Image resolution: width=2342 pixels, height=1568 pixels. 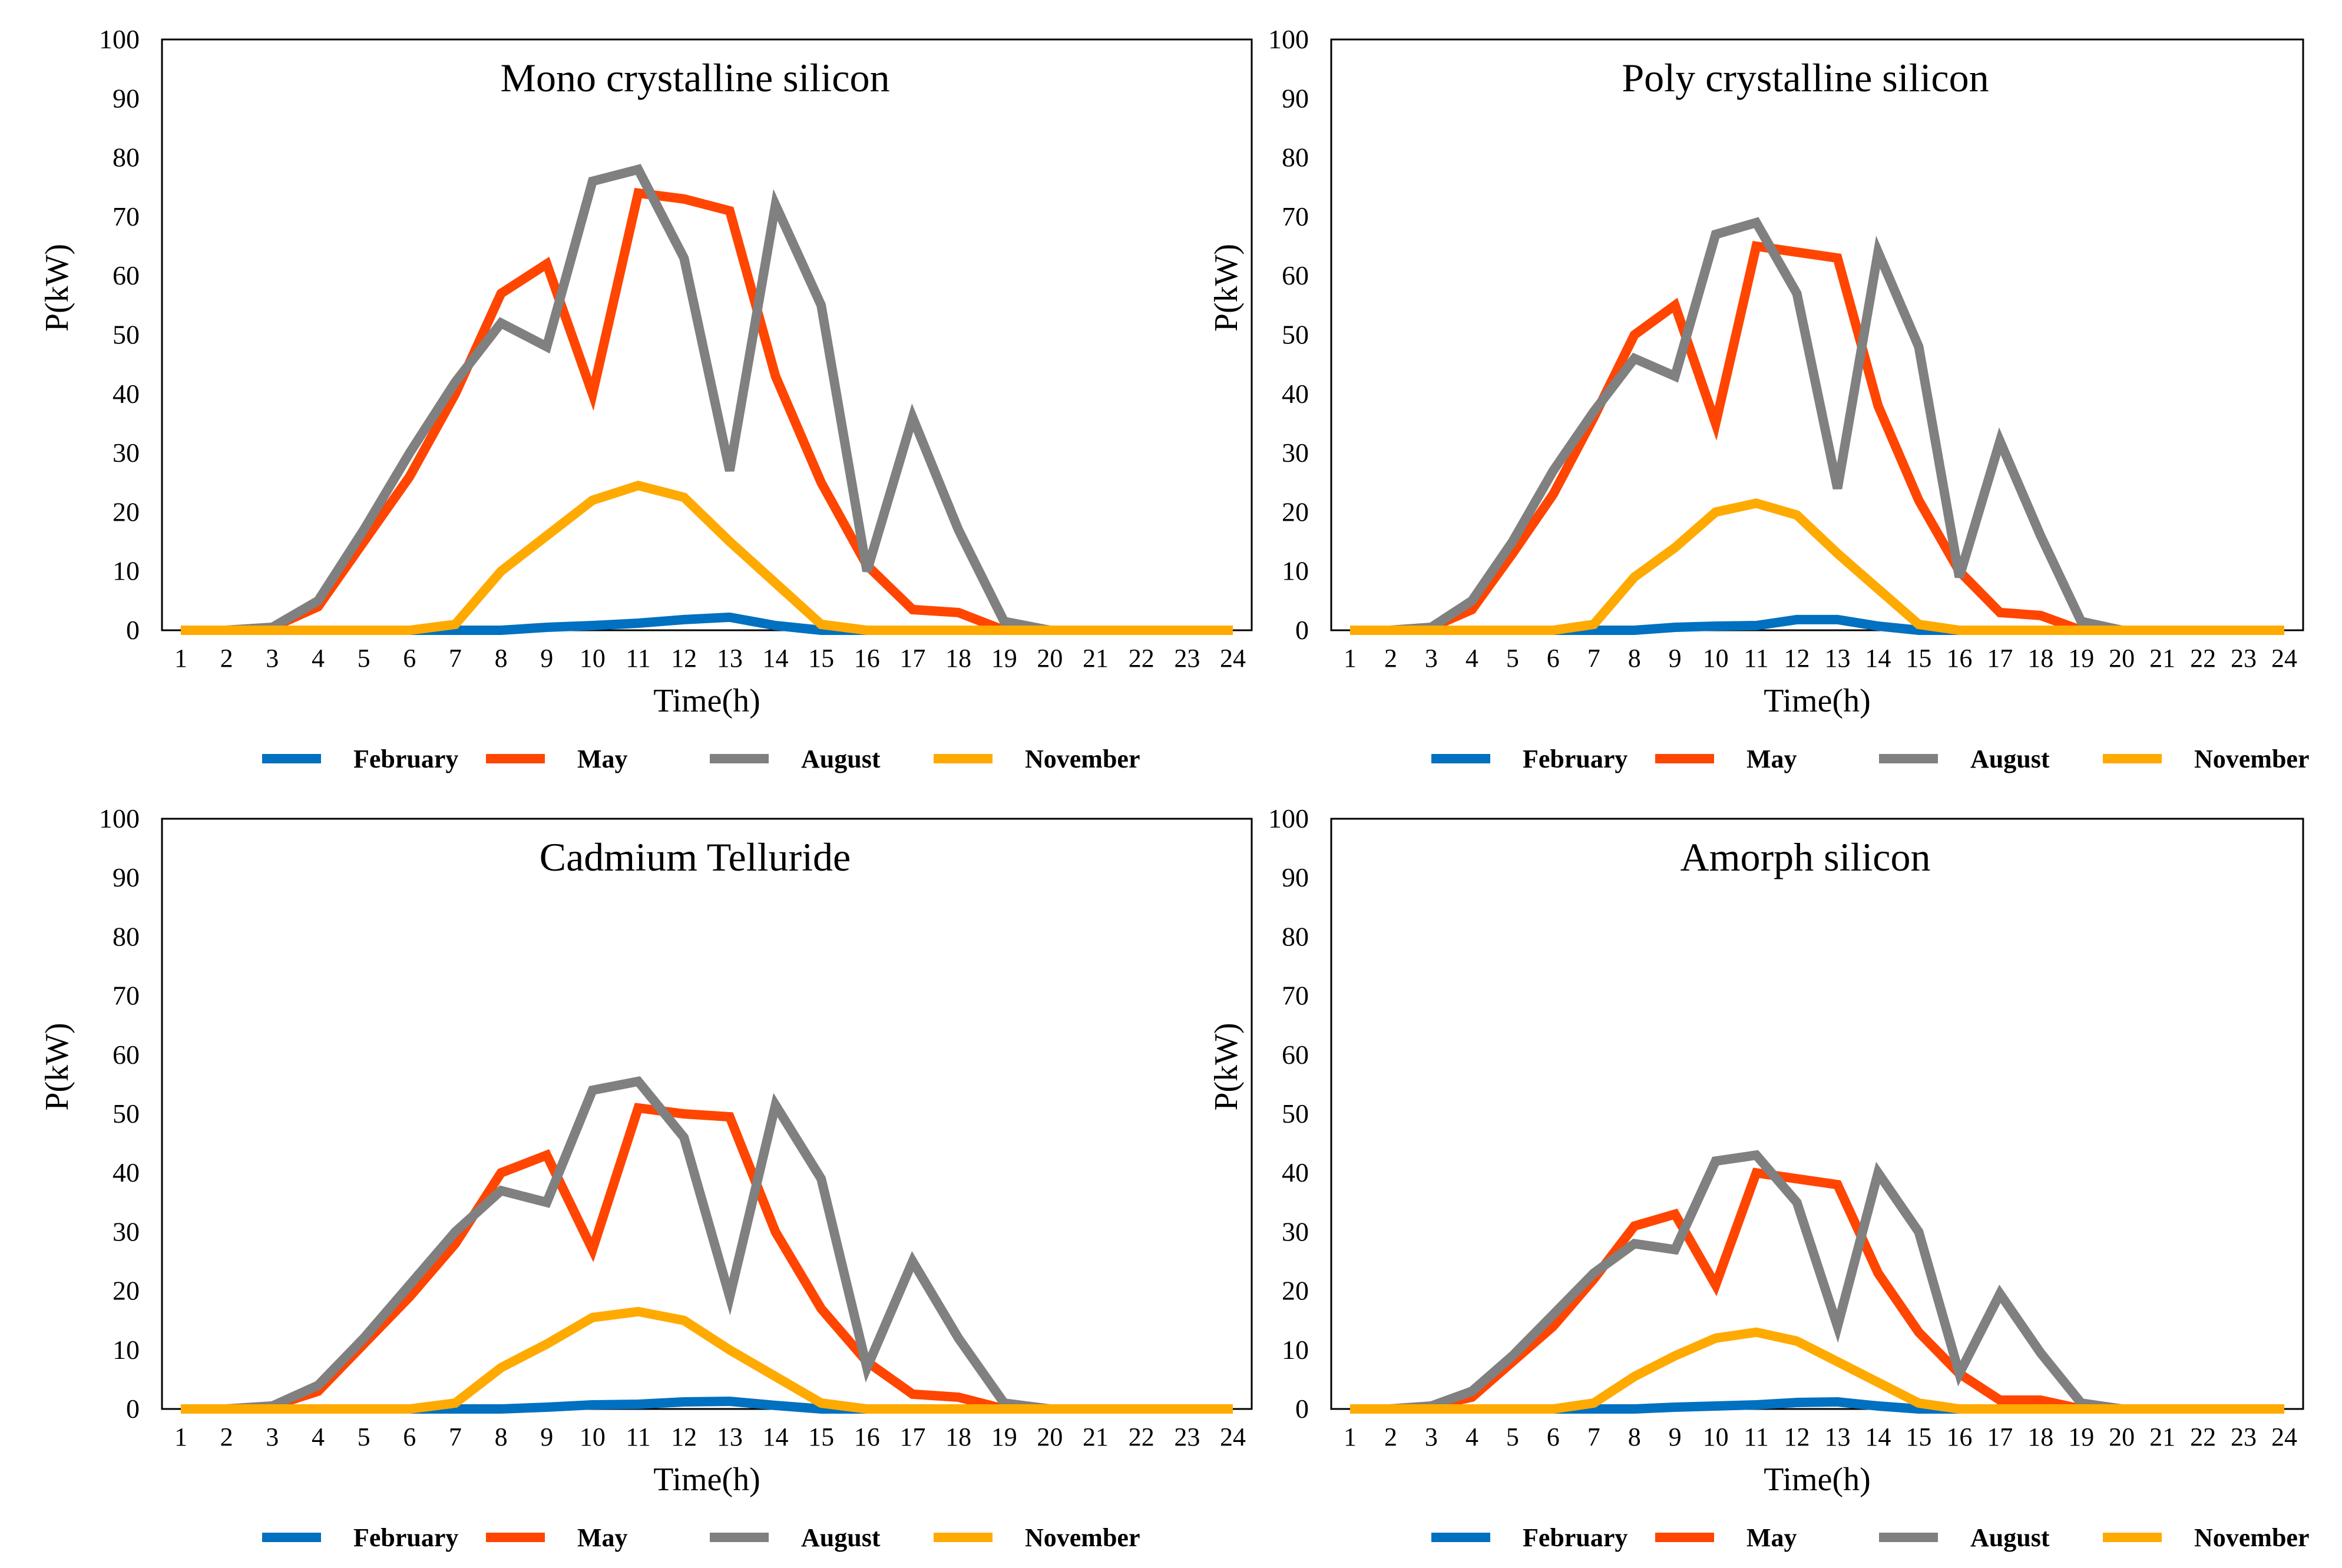 What do you see at coordinates (1295, 335) in the screenshot?
I see `y-tick-label: 50` at bounding box center [1295, 335].